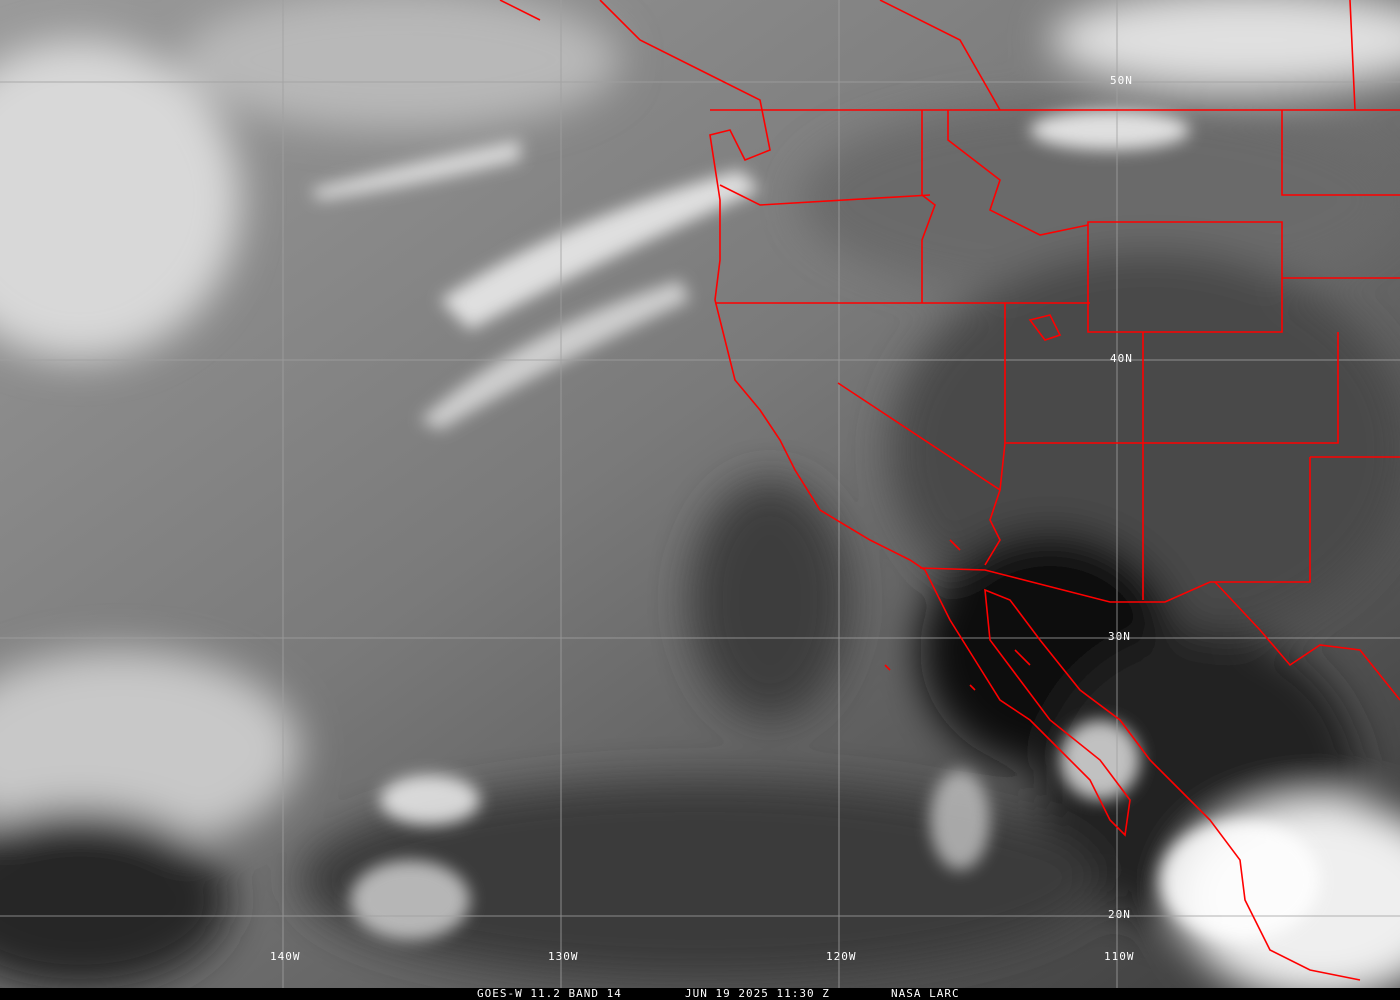 The height and width of the screenshot is (1000, 1400). I want to click on lat-label-30n: 30N, so click(1119, 636).